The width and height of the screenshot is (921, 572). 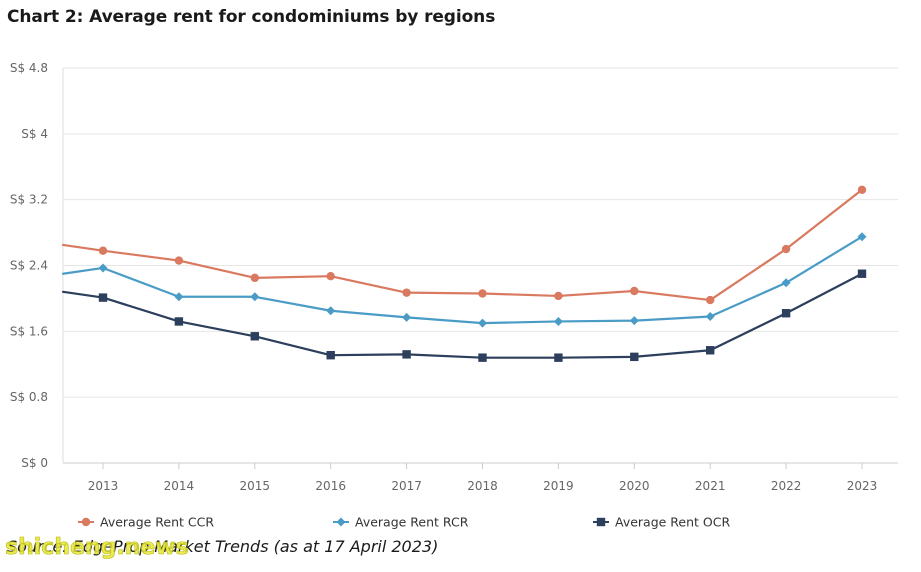 I want to click on y-tick-label: S$ 4.8, so click(x=29, y=68).